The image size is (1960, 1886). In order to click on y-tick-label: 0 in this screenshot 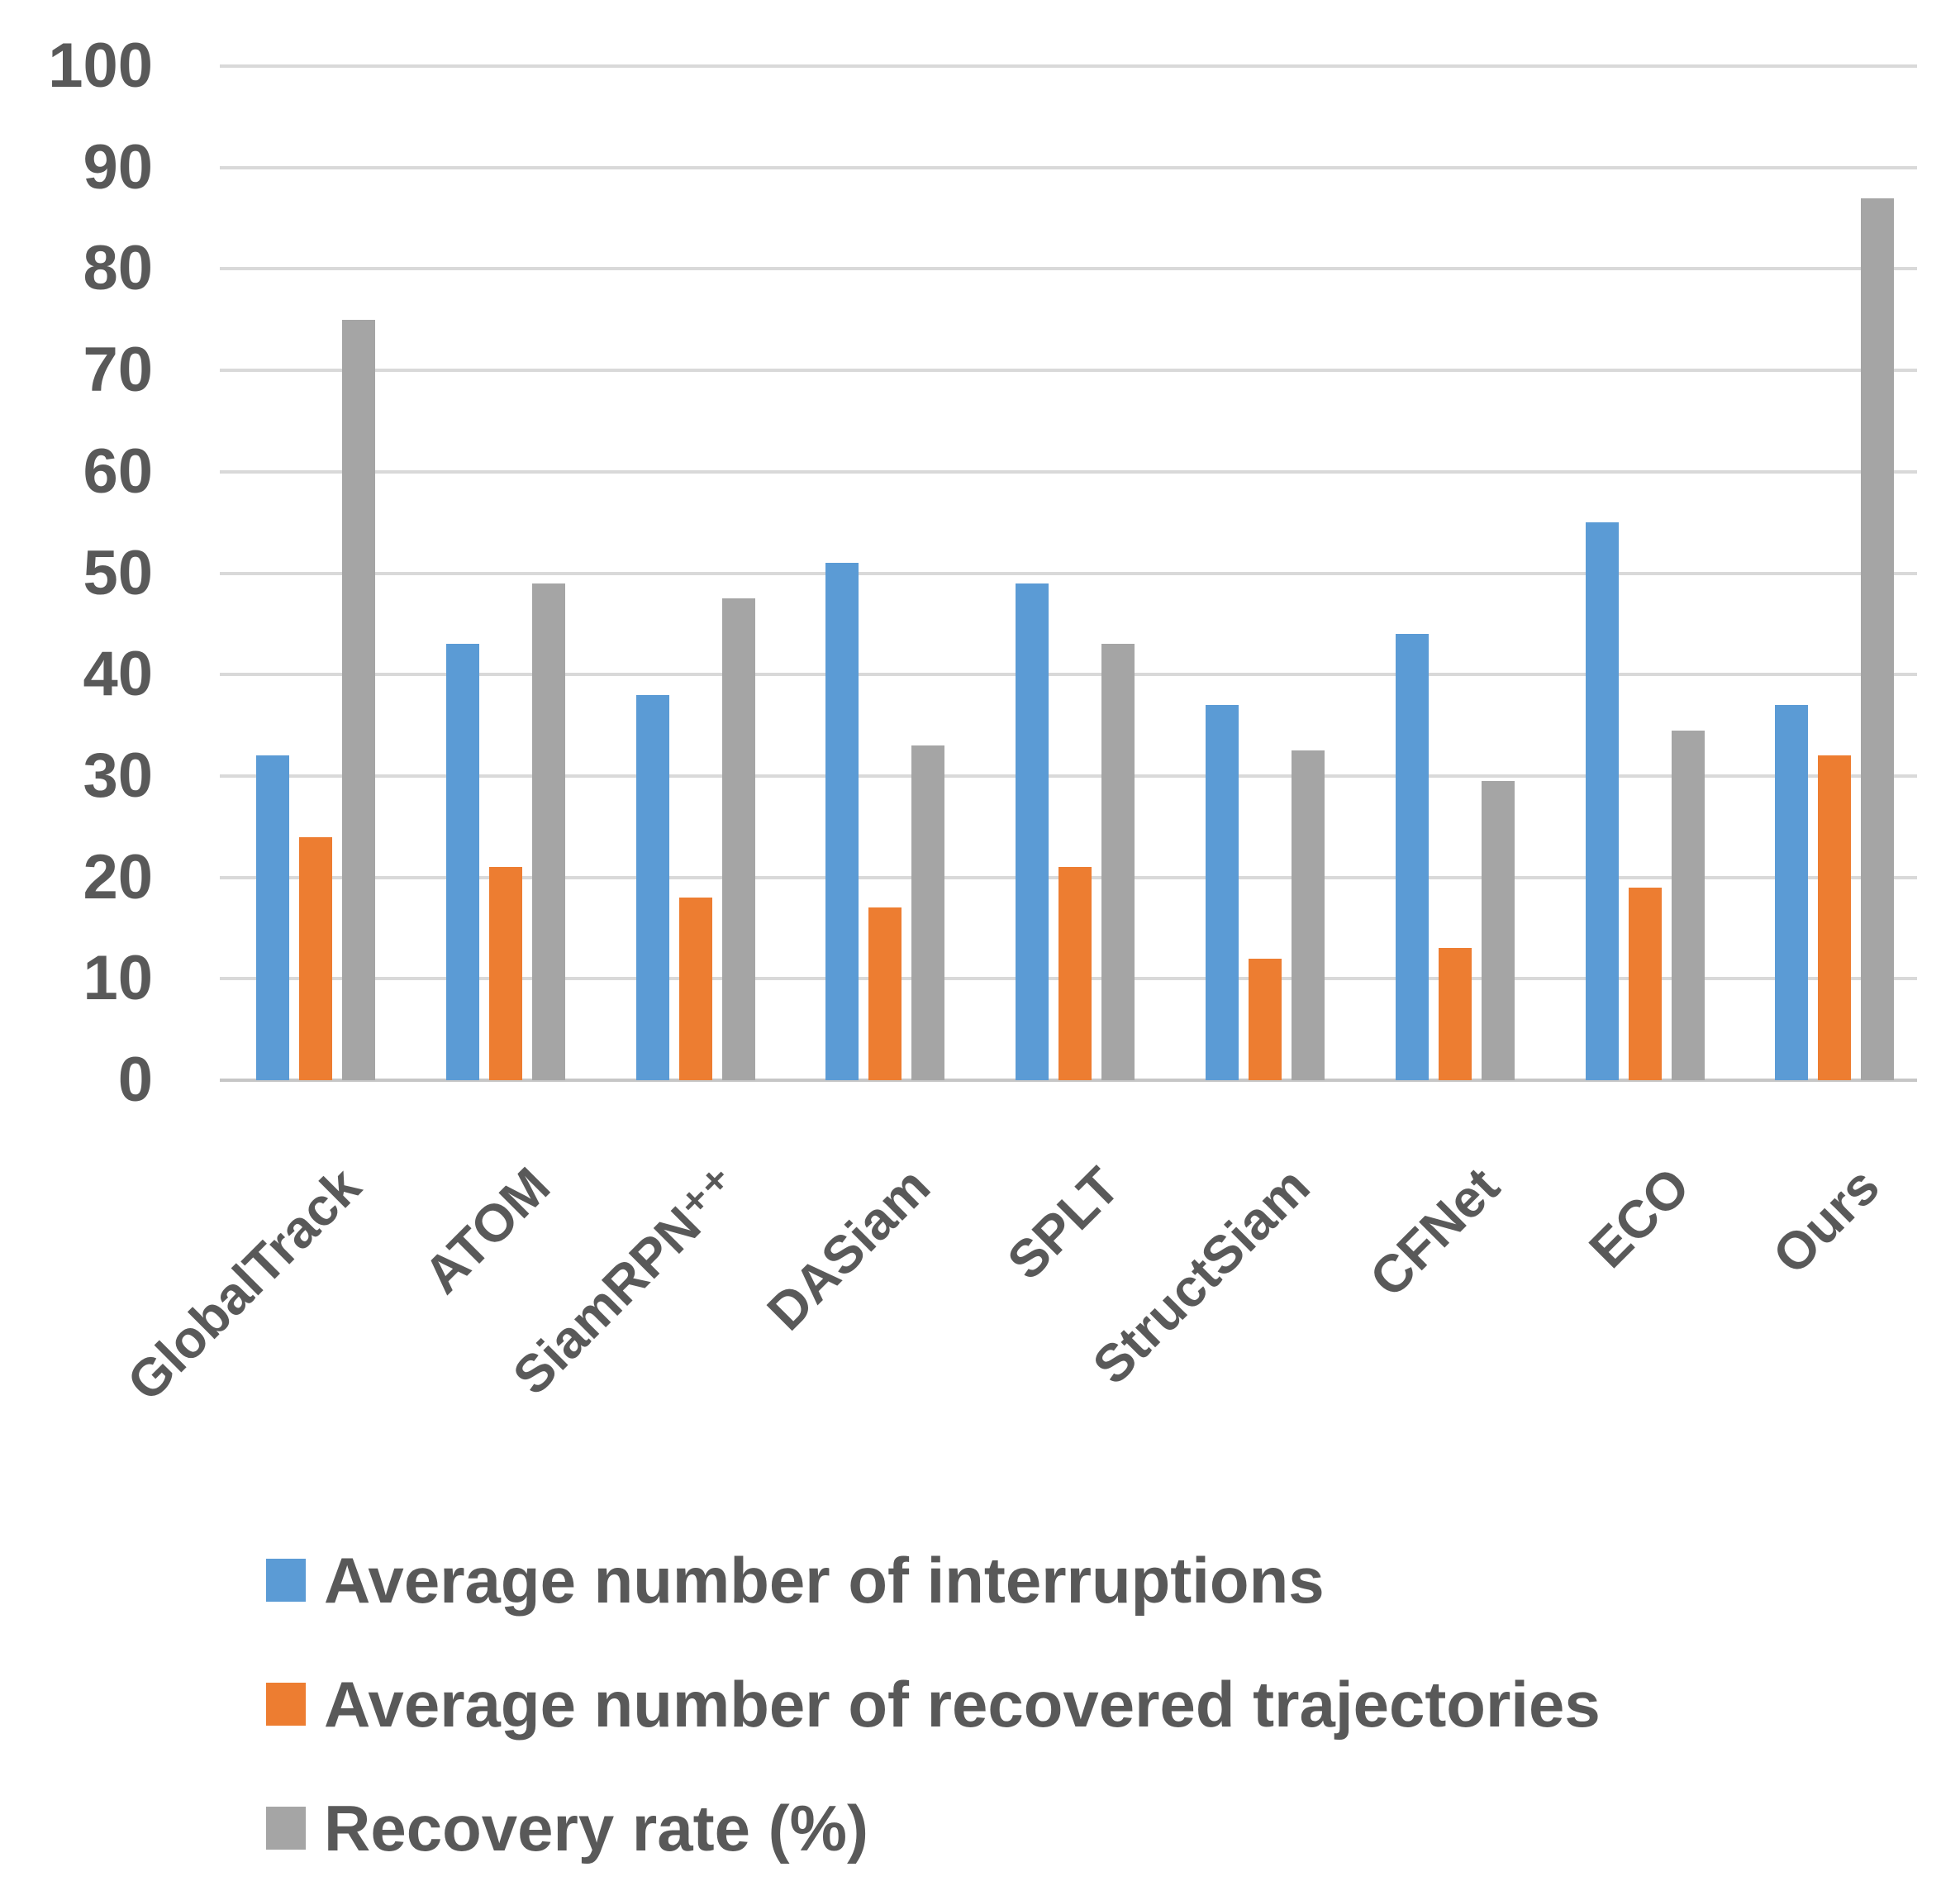, I will do `click(135, 1080)`.